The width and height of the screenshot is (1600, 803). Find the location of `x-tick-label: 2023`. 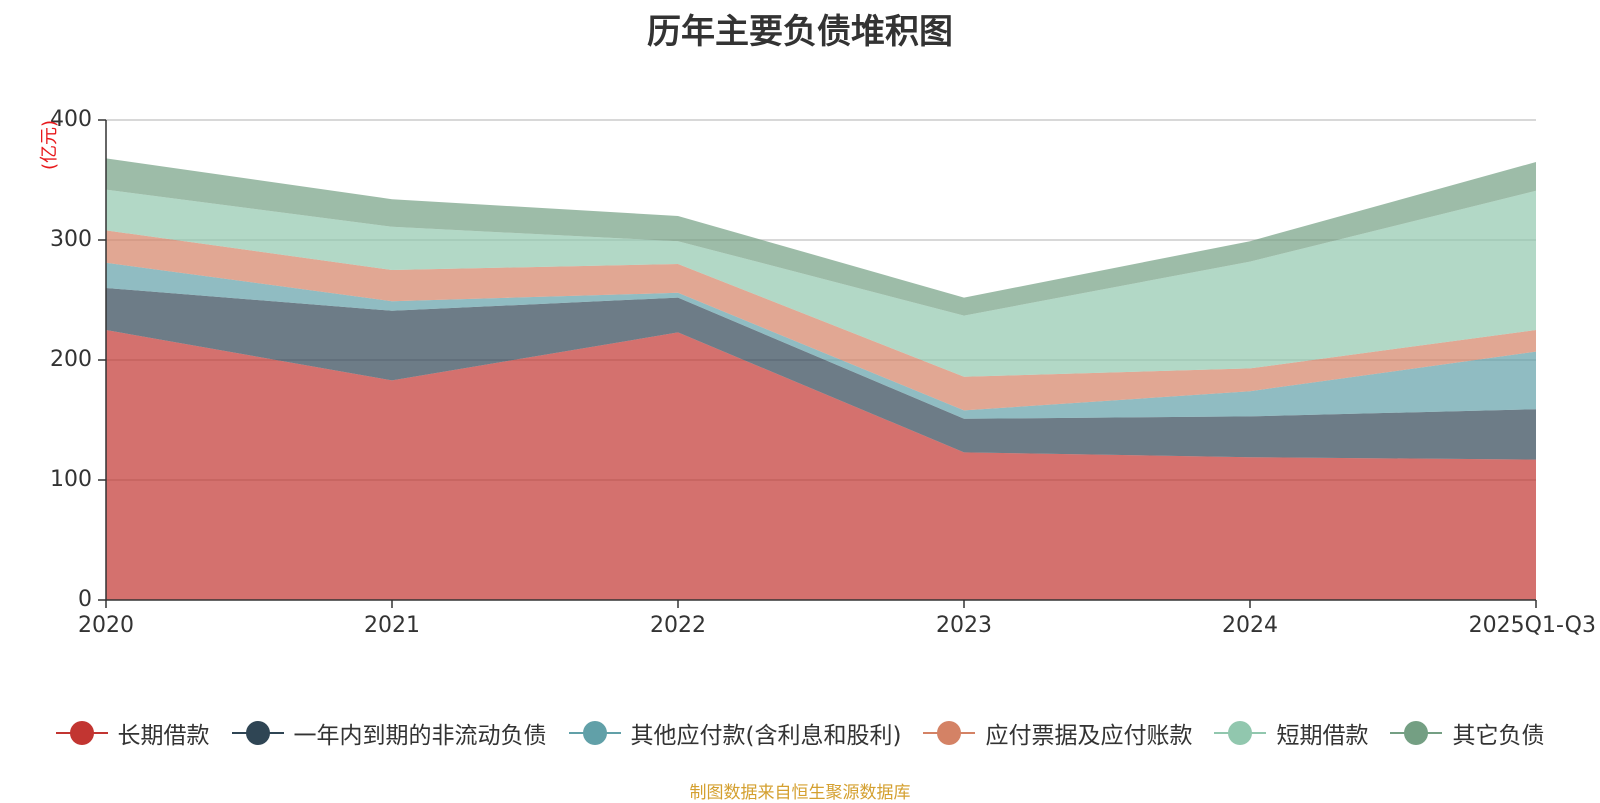

x-tick-label: 2023 is located at coordinates (964, 625).